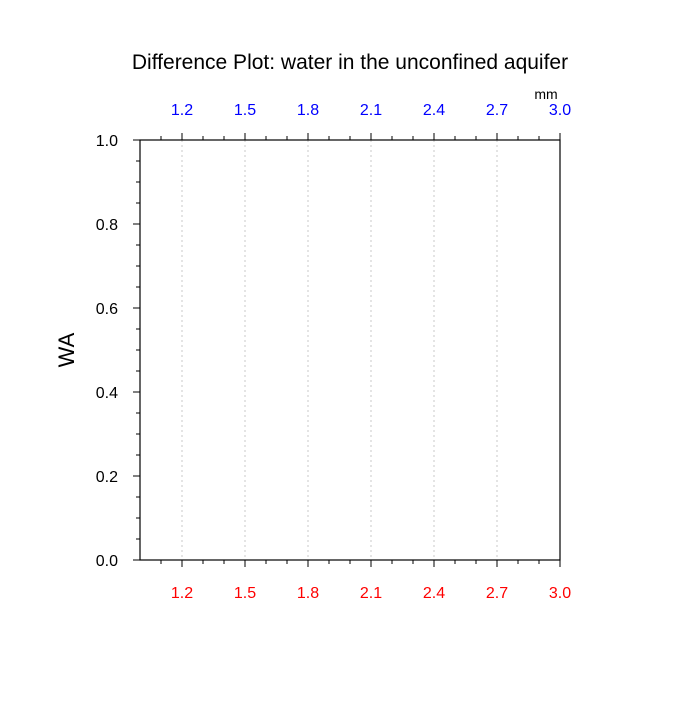 This screenshot has width=700, height=705. What do you see at coordinates (107, 477) in the screenshot?
I see `y-tick-label: 0.2` at bounding box center [107, 477].